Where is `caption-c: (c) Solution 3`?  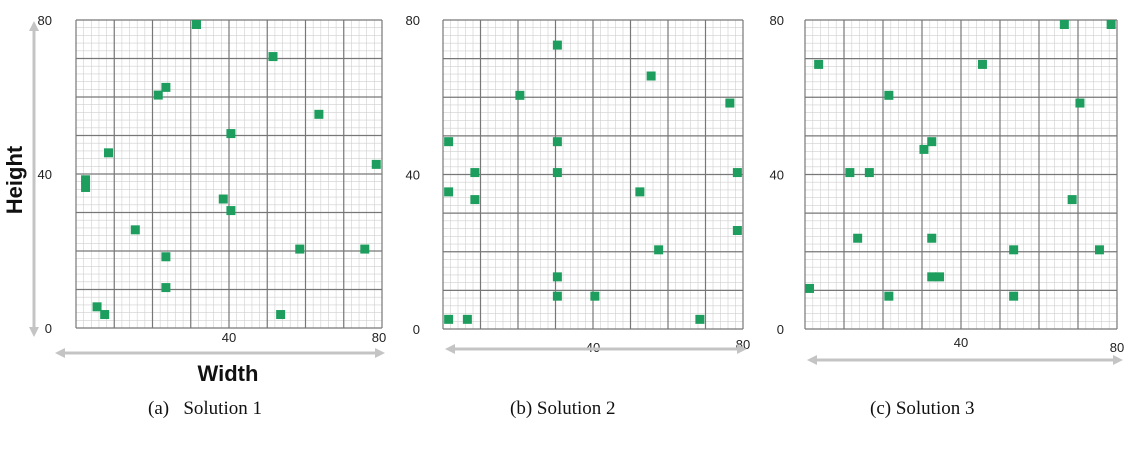
caption-c: (c) Solution 3 is located at coordinates (922, 408).